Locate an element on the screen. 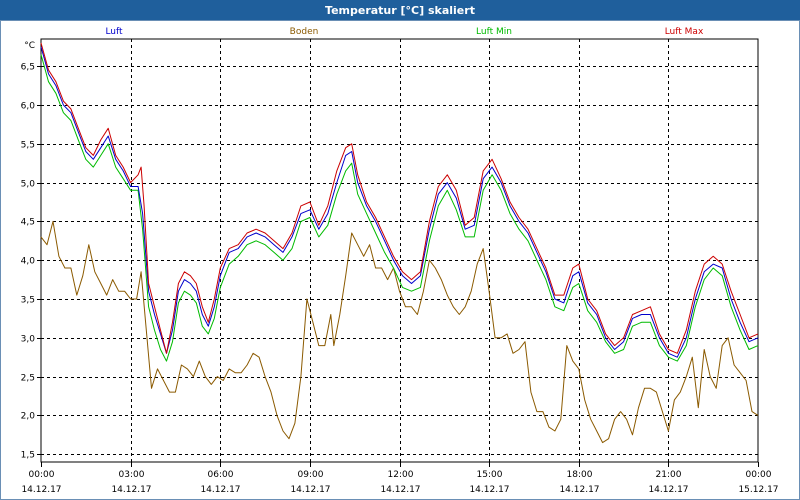 The height and width of the screenshot is (500, 800). chart-title: Temperatur [°C] skaliert is located at coordinates (400, 10).